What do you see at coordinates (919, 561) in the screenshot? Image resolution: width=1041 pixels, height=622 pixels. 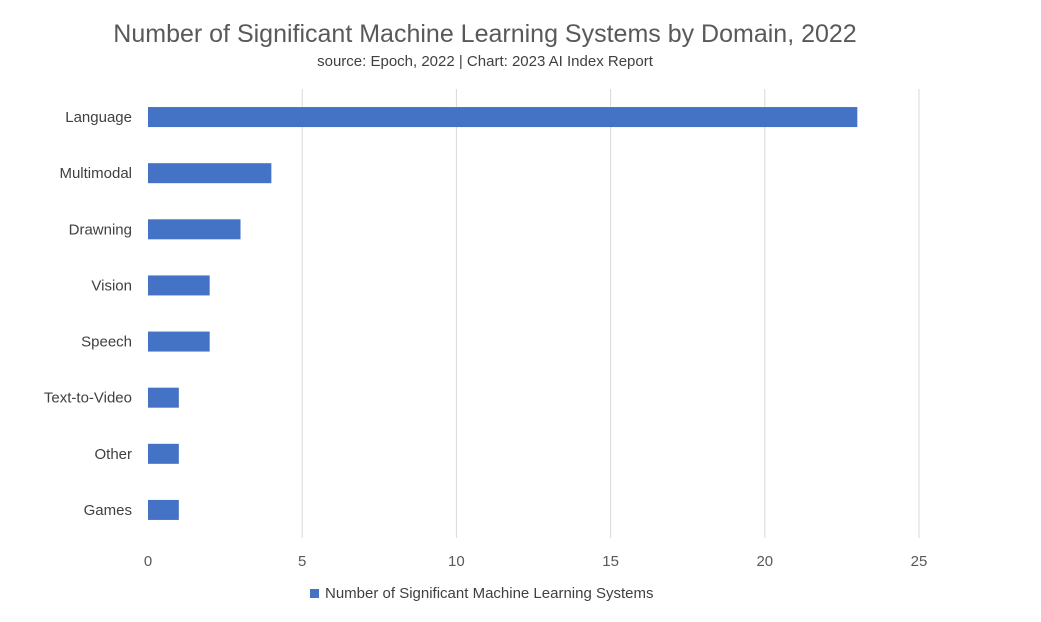 I see `x-tick-label: 25` at bounding box center [919, 561].